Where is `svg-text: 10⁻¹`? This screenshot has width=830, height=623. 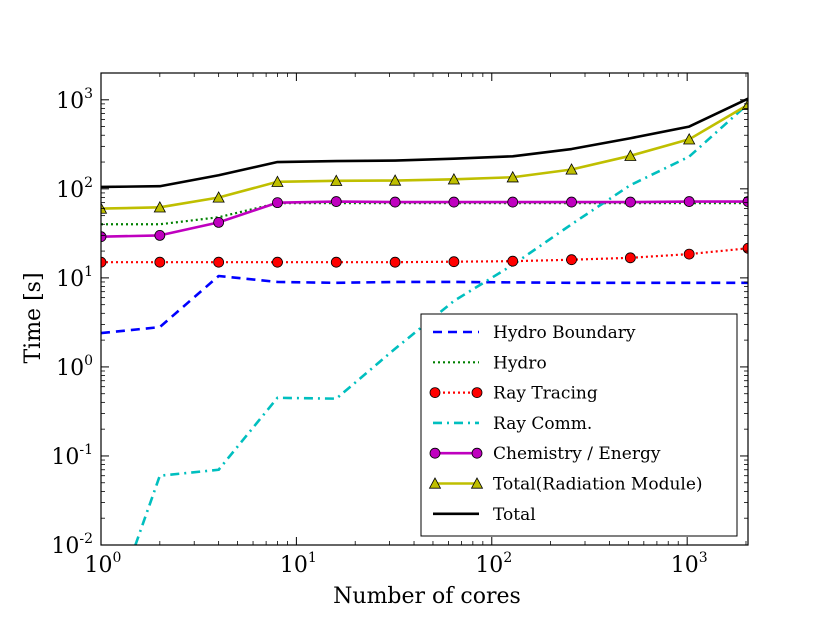 svg-text: 10⁻¹ is located at coordinates (72, 456).